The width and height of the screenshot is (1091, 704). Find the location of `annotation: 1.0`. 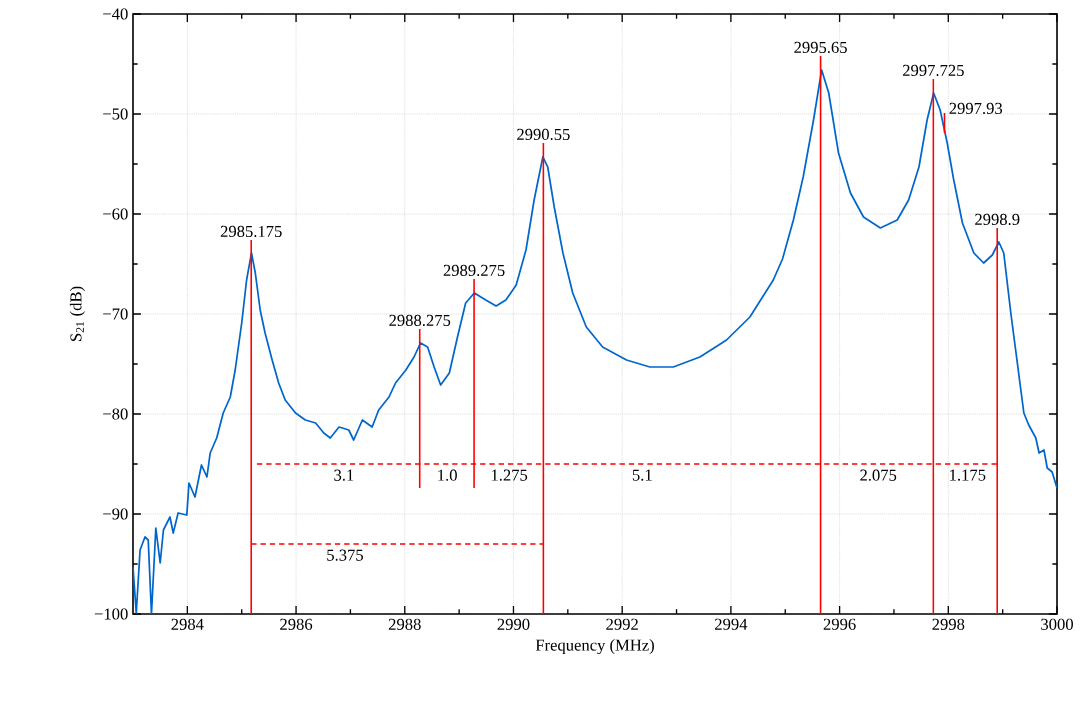

annotation: 1.0 is located at coordinates (447, 475).